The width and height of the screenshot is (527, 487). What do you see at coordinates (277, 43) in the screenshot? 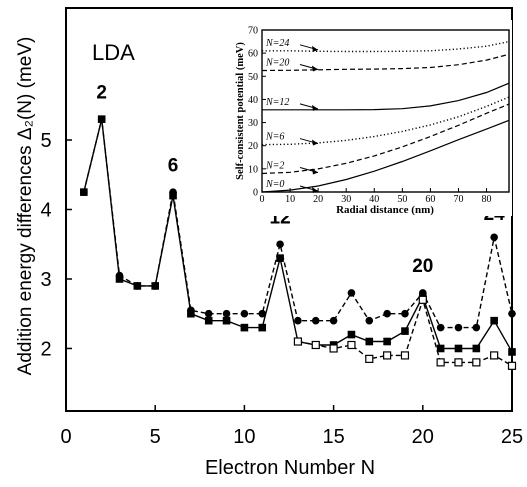
I see `inset-series-label: N=24` at bounding box center [277, 43].